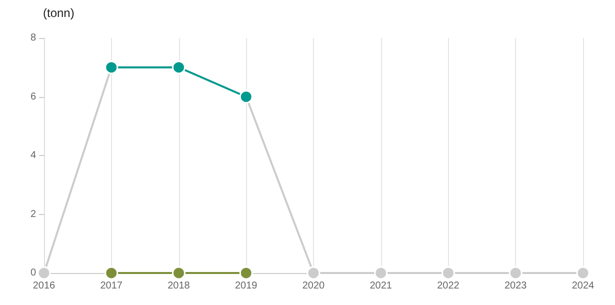 This screenshot has width=615, height=305. Describe the element at coordinates (381, 286) in the screenshot. I see `x-tick-label: 2021` at that location.